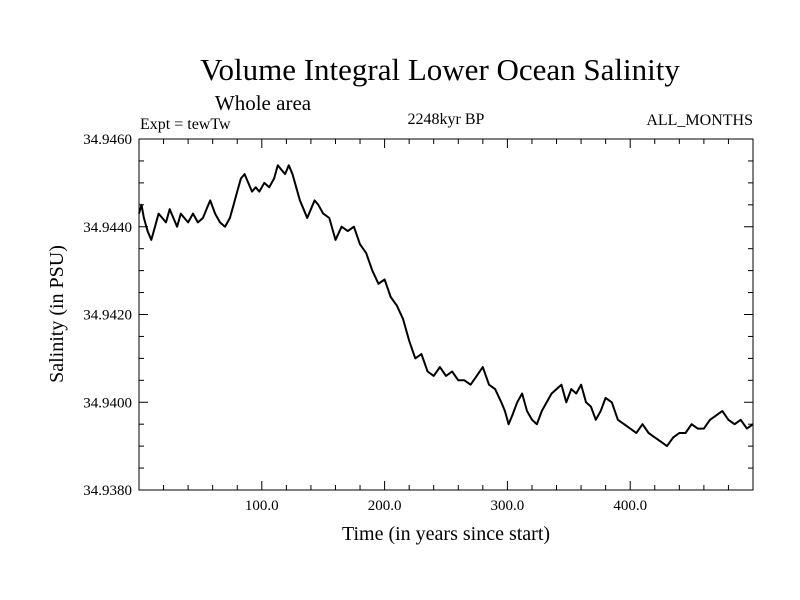 This screenshot has width=800, height=600. What do you see at coordinates (107, 403) in the screenshot?
I see `y-tick-label: 34.9400` at bounding box center [107, 403].